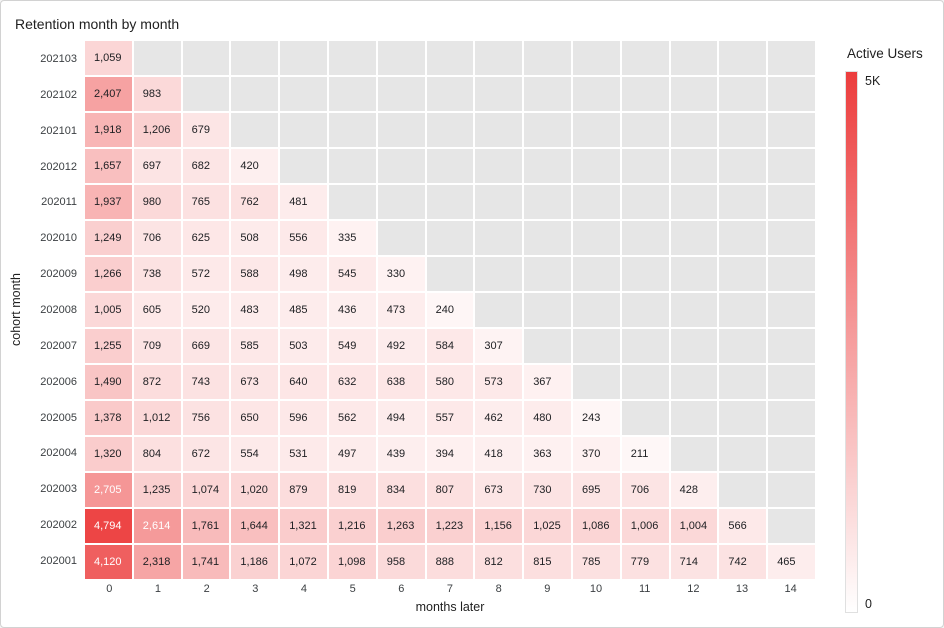 The width and height of the screenshot is (944, 628). I want to click on heatmap-cell: 211, so click(645, 454).